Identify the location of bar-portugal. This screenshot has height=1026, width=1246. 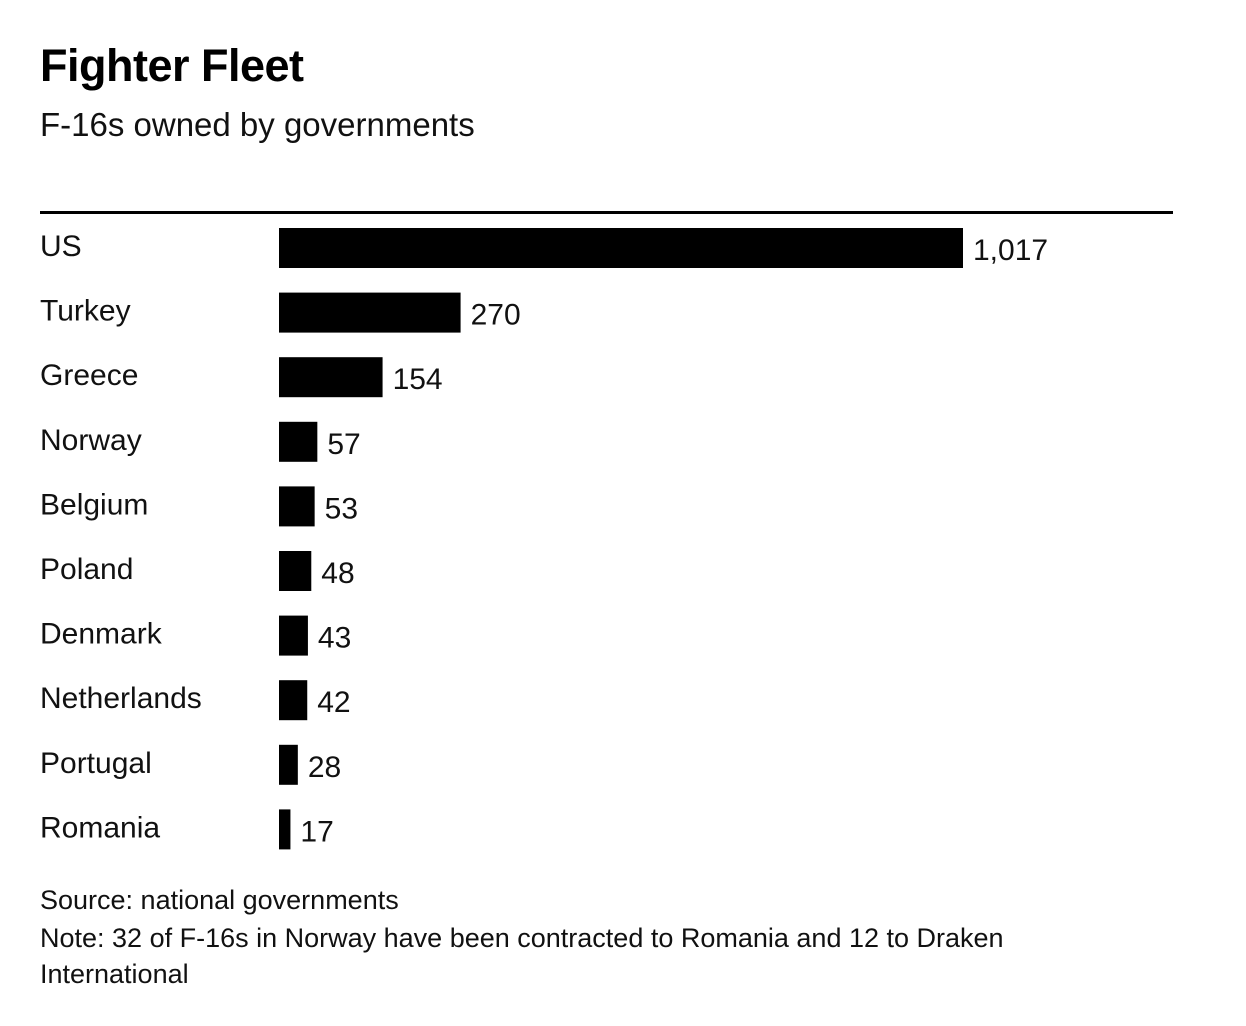
(288, 764).